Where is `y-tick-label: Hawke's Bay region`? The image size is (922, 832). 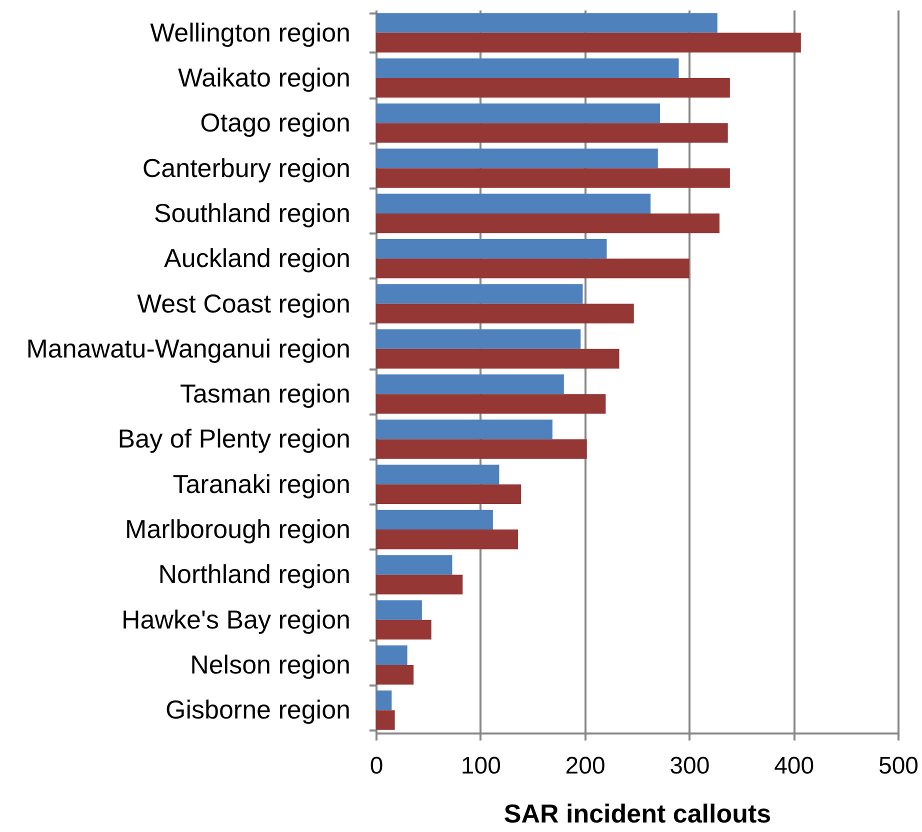
y-tick-label: Hawke's Bay region is located at coordinates (236, 619).